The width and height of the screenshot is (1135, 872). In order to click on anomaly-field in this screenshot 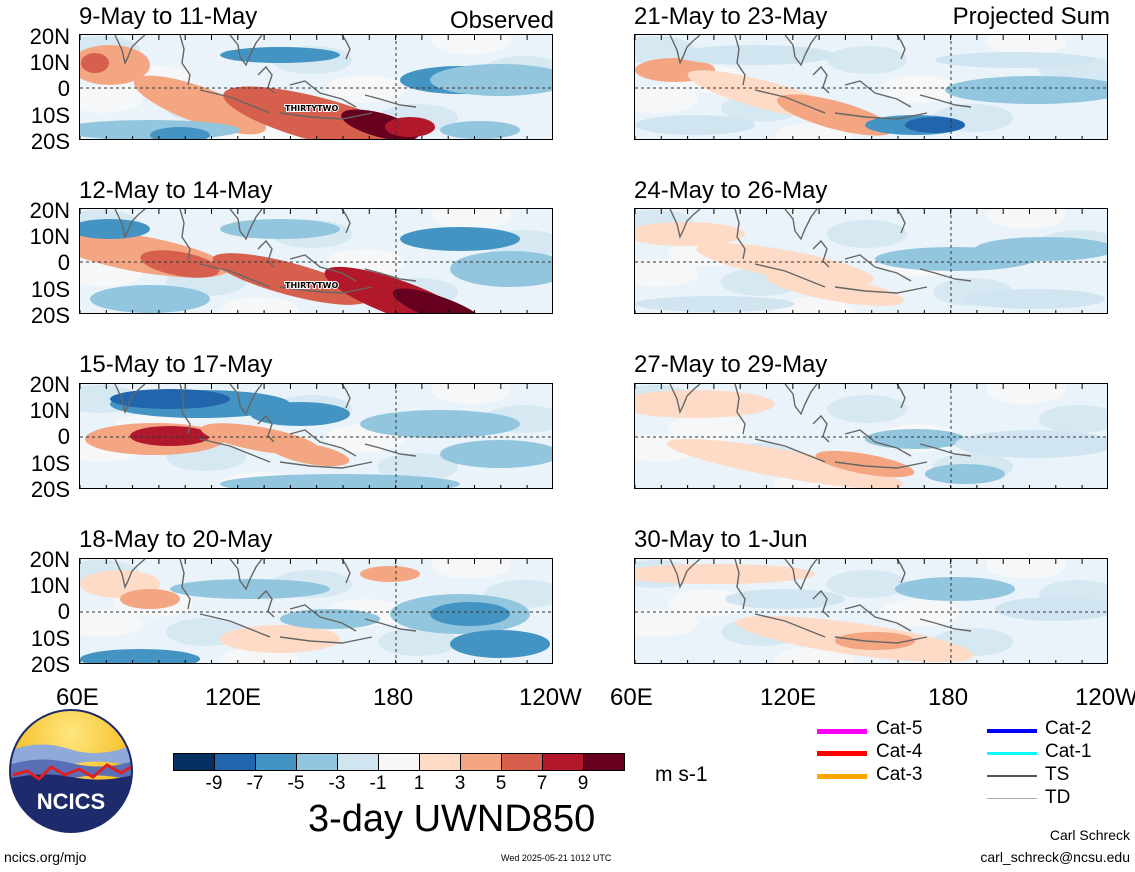, I will do `click(871, 611)`.